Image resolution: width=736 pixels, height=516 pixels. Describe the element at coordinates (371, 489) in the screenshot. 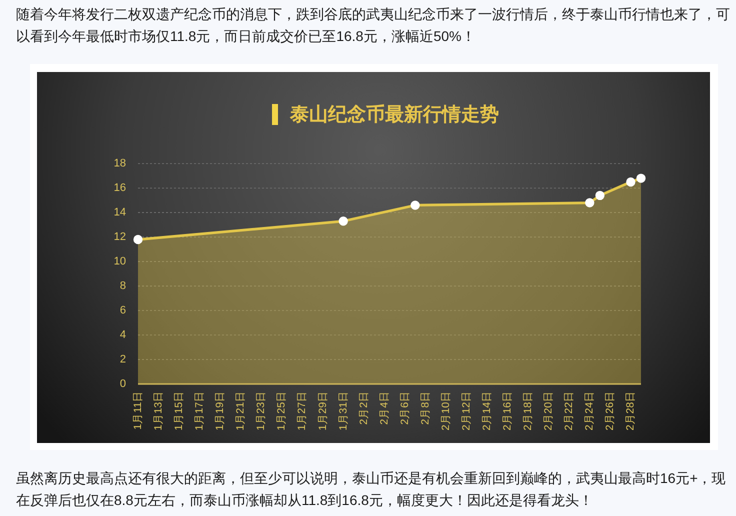

I see `annotation: 虽然离历史最高点还有很大的距离，但至少可以说明，泰山币还是有机会重新回到巅峰的，武夷山最高时16元+，现在反弹后也仅在8.8元左右，而泰山币涨幅却从11.8到16.8元，幅度更大！因此还是得看龙头！` at that location.